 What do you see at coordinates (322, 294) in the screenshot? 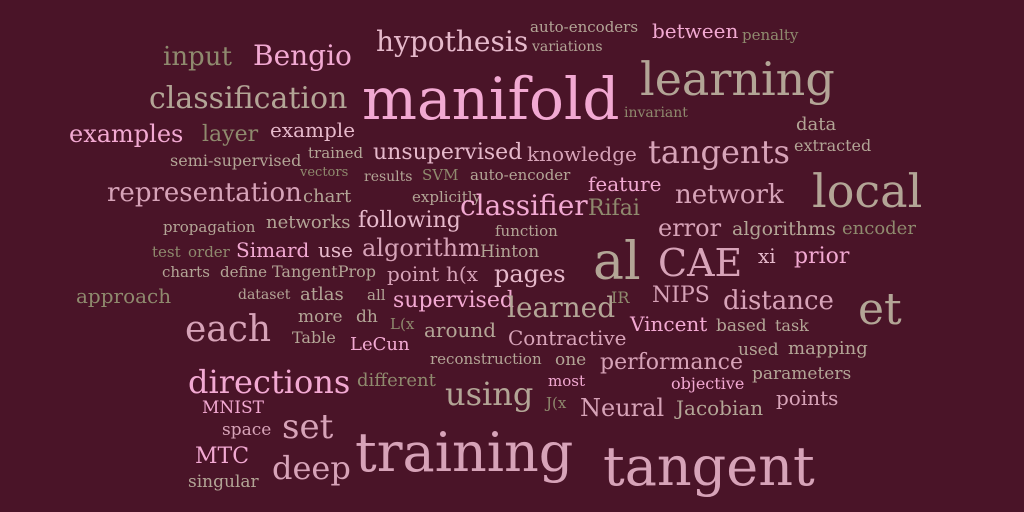
I see `word-atlas: atlas` at bounding box center [322, 294].